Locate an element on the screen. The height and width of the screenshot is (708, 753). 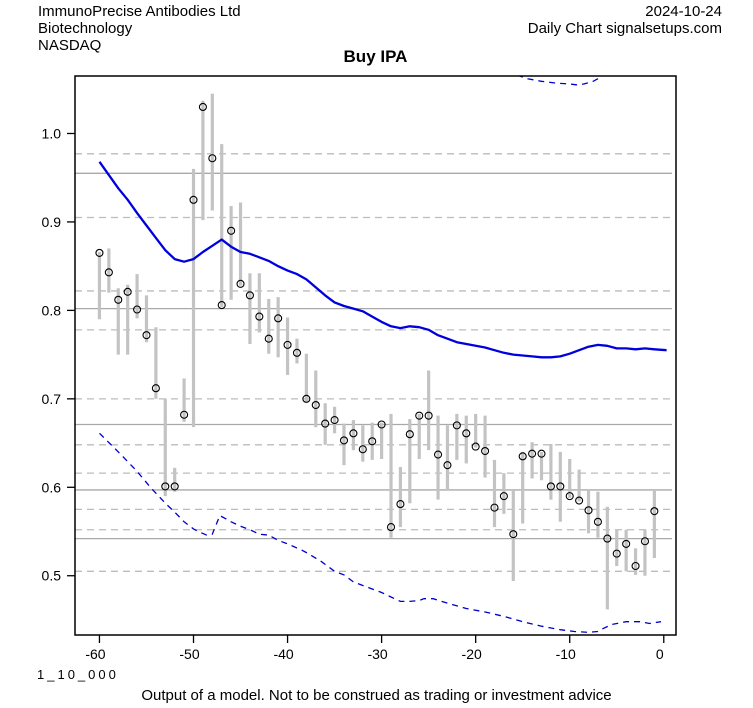
y-tick-label: 0.9 is located at coordinates (52, 222).